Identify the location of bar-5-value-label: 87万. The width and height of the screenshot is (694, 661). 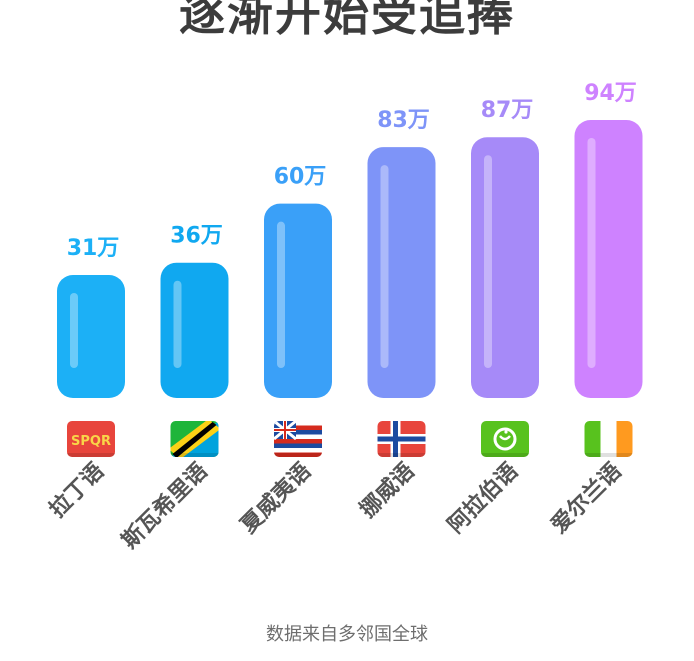
(507, 110).